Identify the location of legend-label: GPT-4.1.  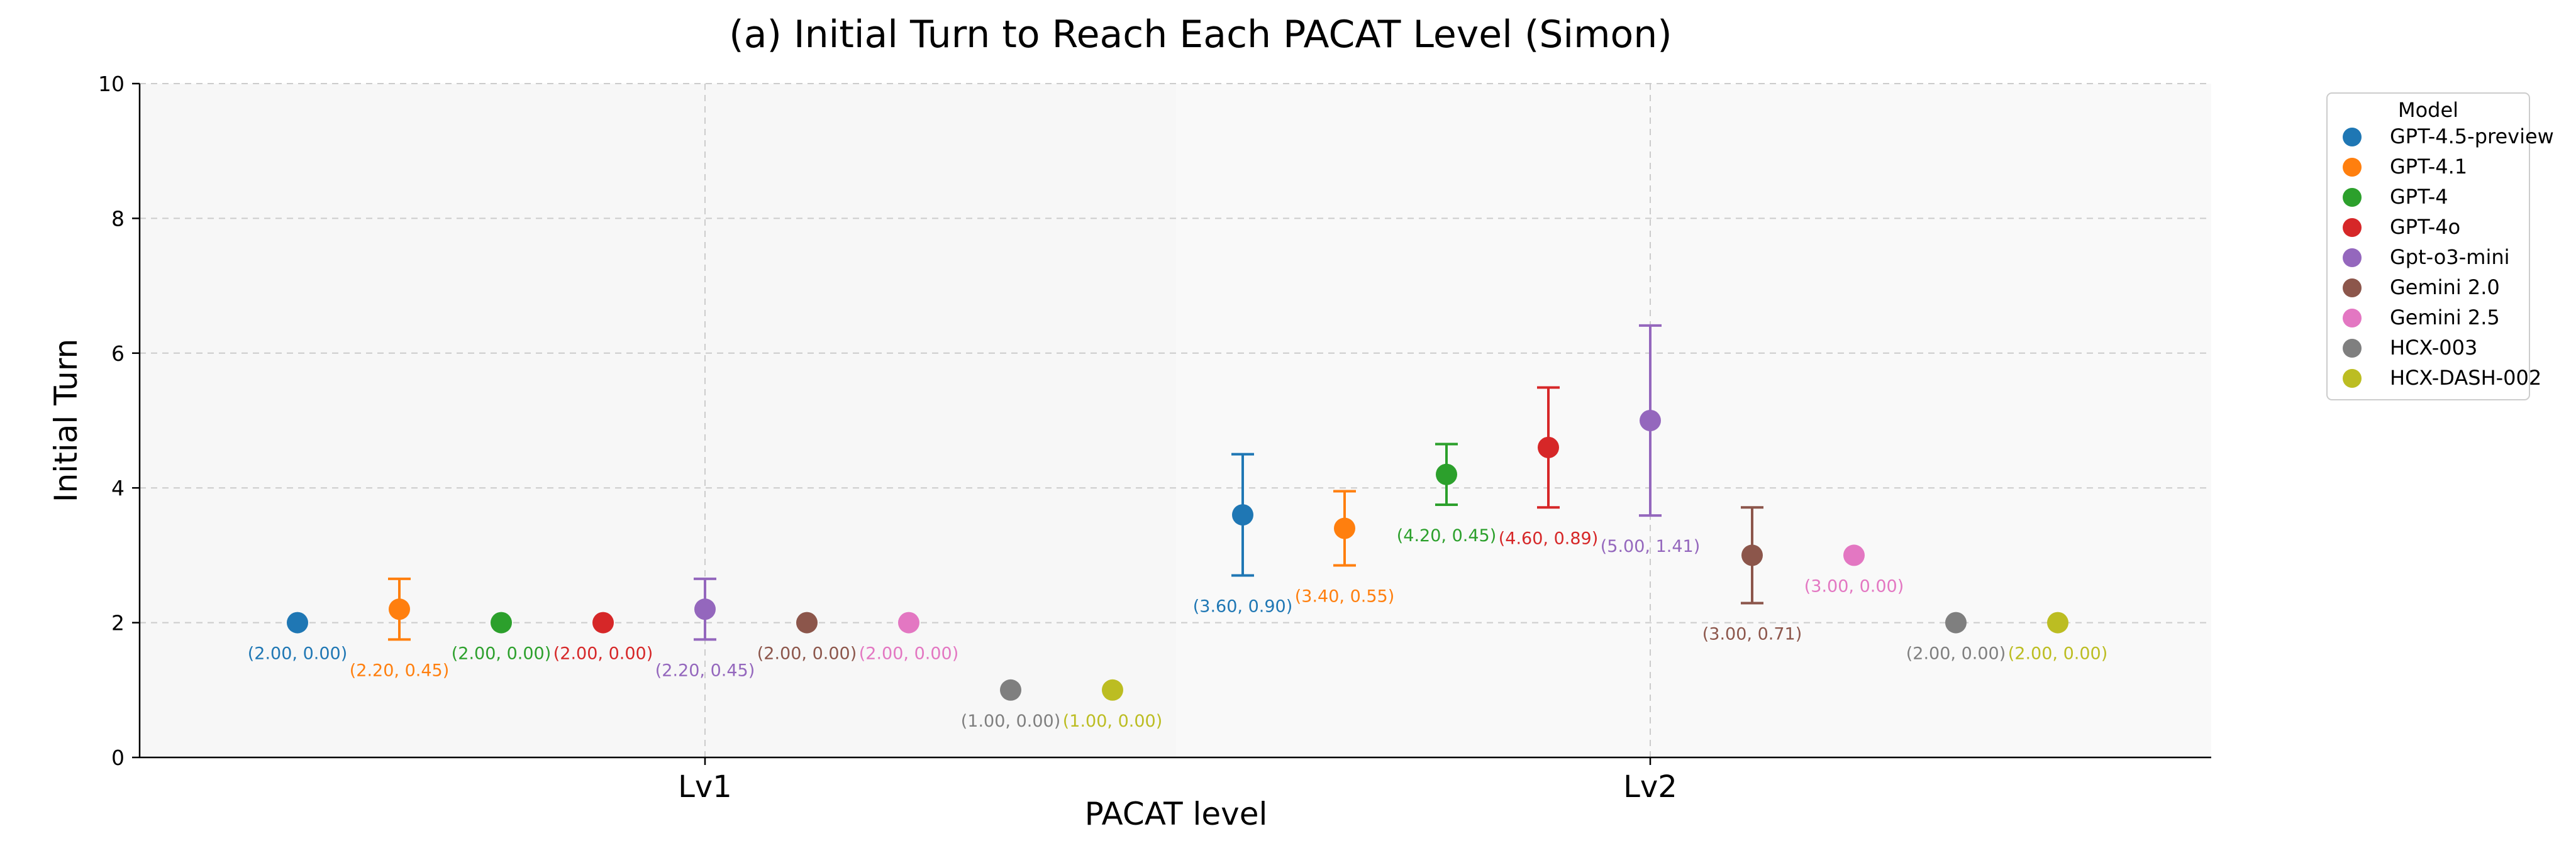
(2428, 167).